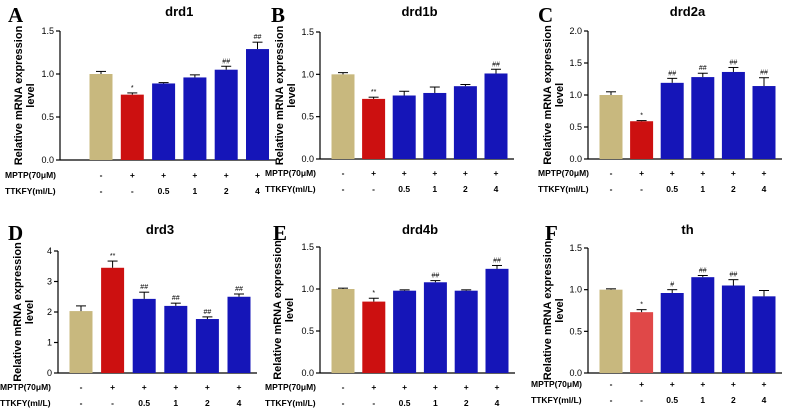  I want to click on panel-title: th, so click(687, 229).